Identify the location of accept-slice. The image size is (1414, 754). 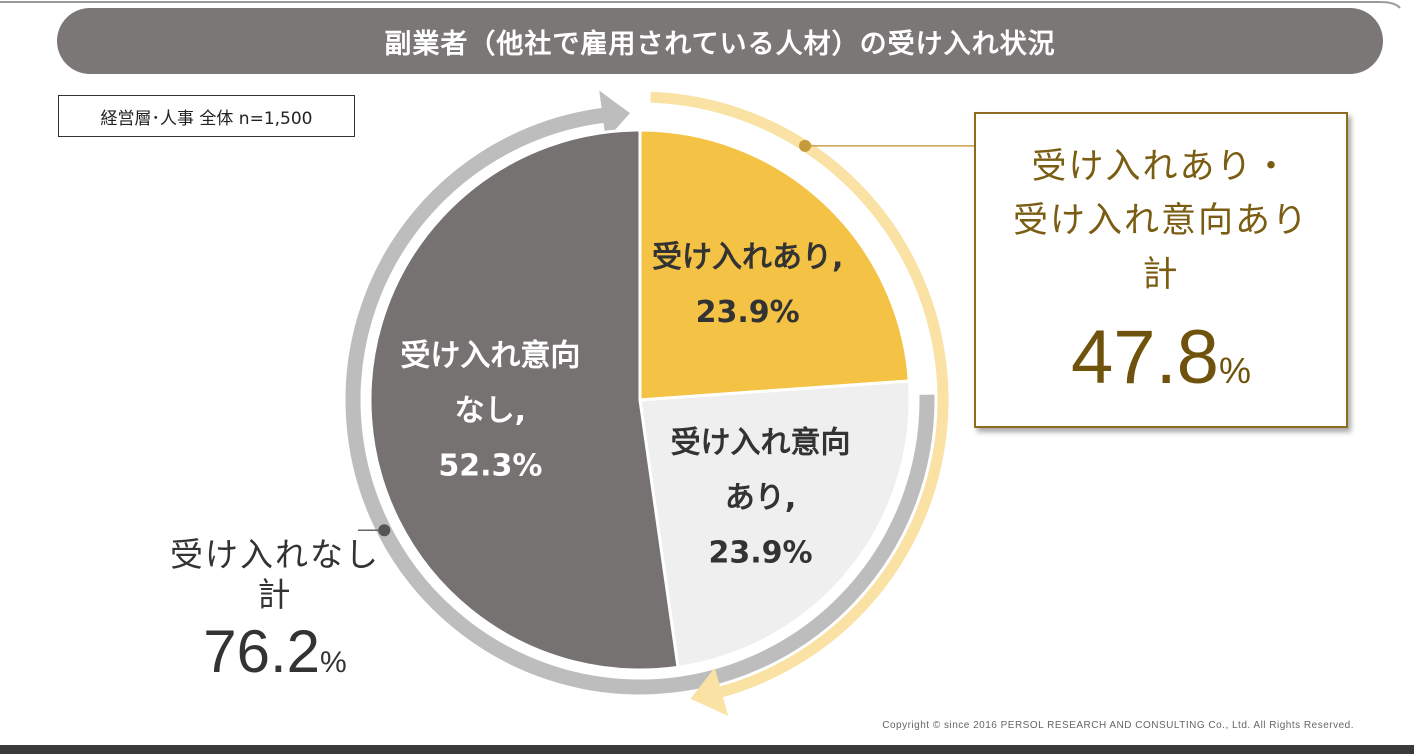
(774, 265).